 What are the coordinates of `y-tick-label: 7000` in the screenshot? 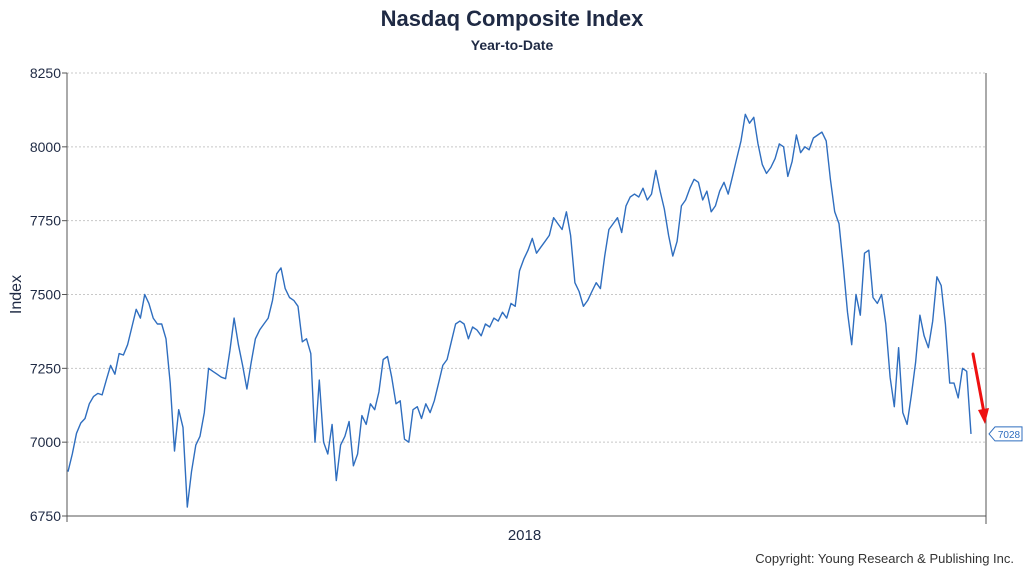 It's located at (45, 442).